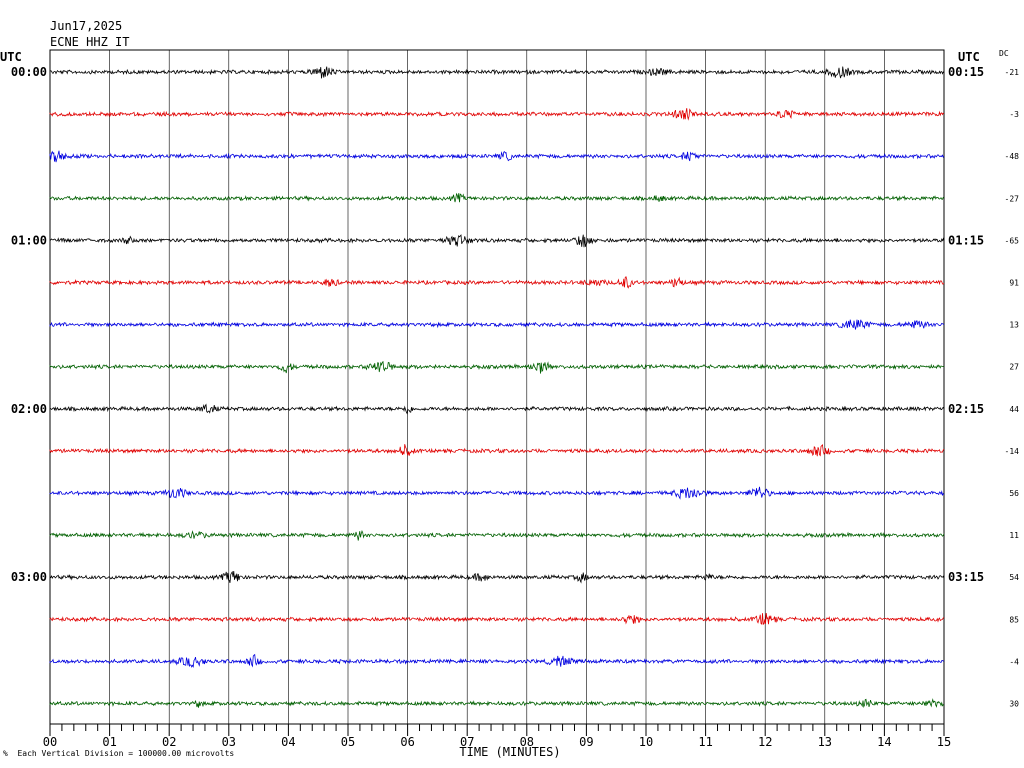 Image resolution: width=1024 pixels, height=768 pixels. Describe the element at coordinates (1012, 198) in the screenshot. I see `dc-offset-value: -27` at that location.